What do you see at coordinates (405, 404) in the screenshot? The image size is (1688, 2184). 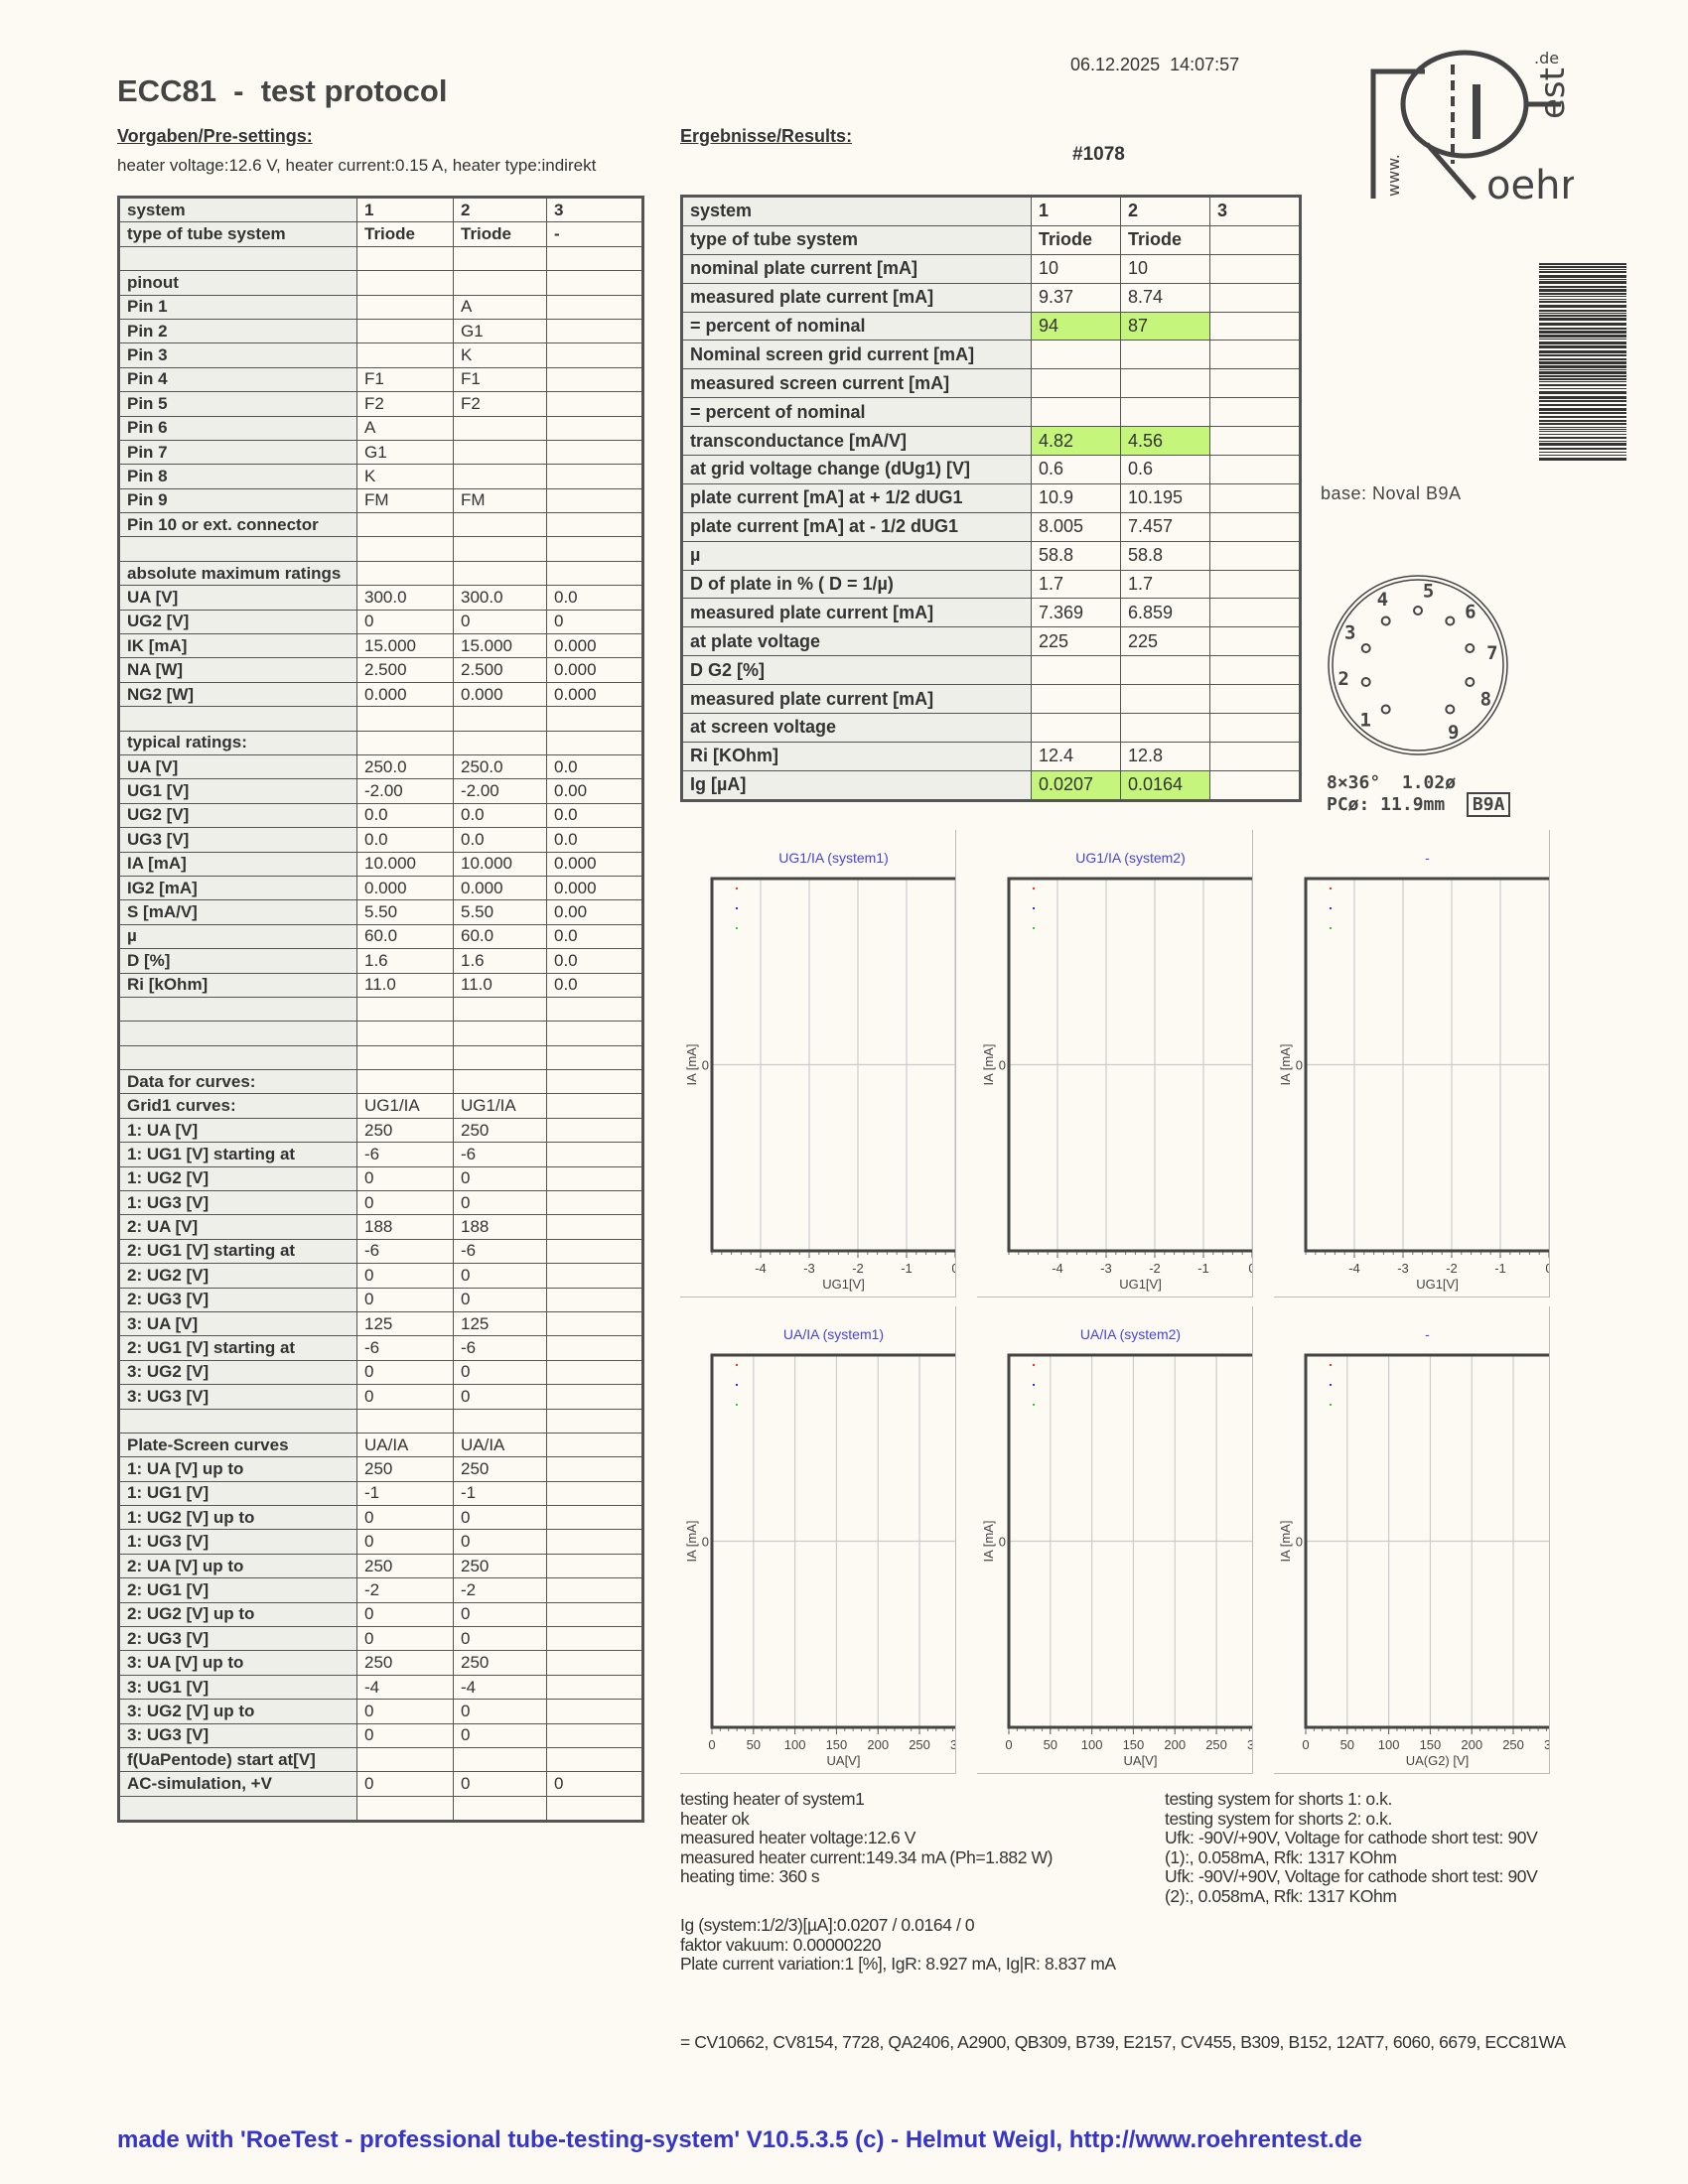 I see `system-1-value: F2` at bounding box center [405, 404].